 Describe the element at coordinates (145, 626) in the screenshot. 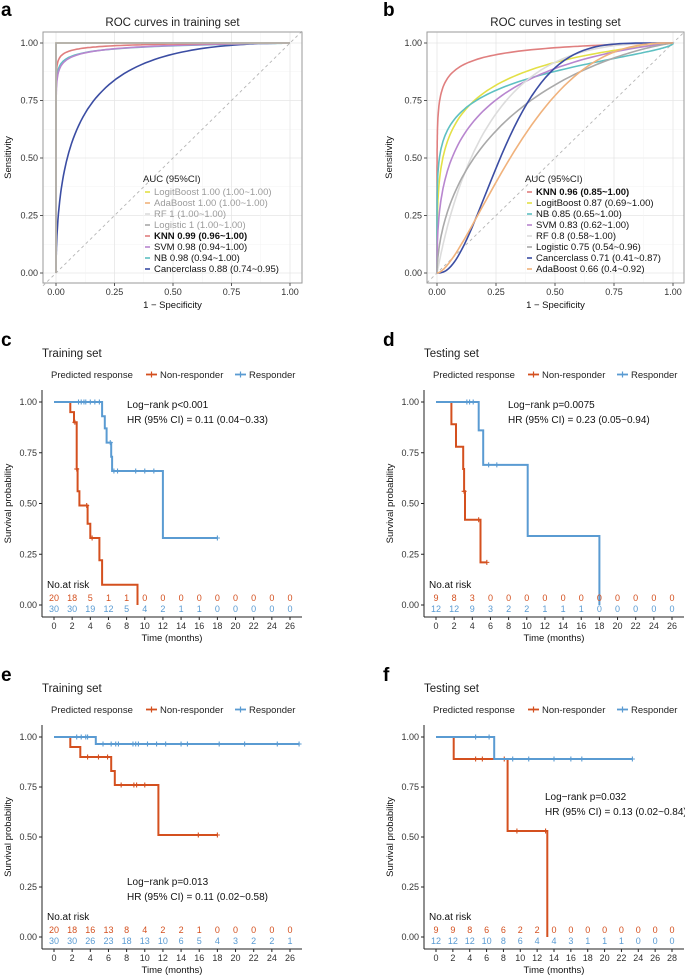

I see `x-tick-label: 10` at that location.